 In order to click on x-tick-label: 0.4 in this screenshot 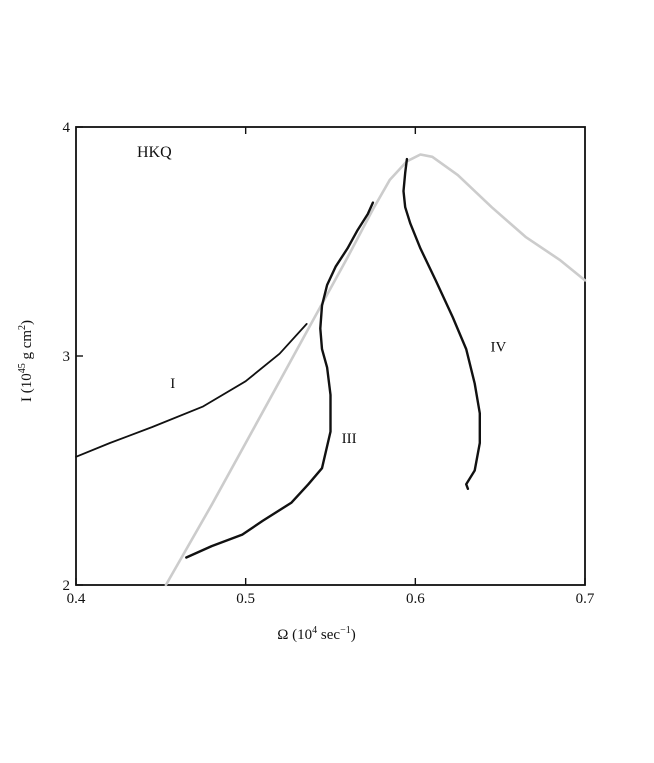, I will do `click(76, 599)`.